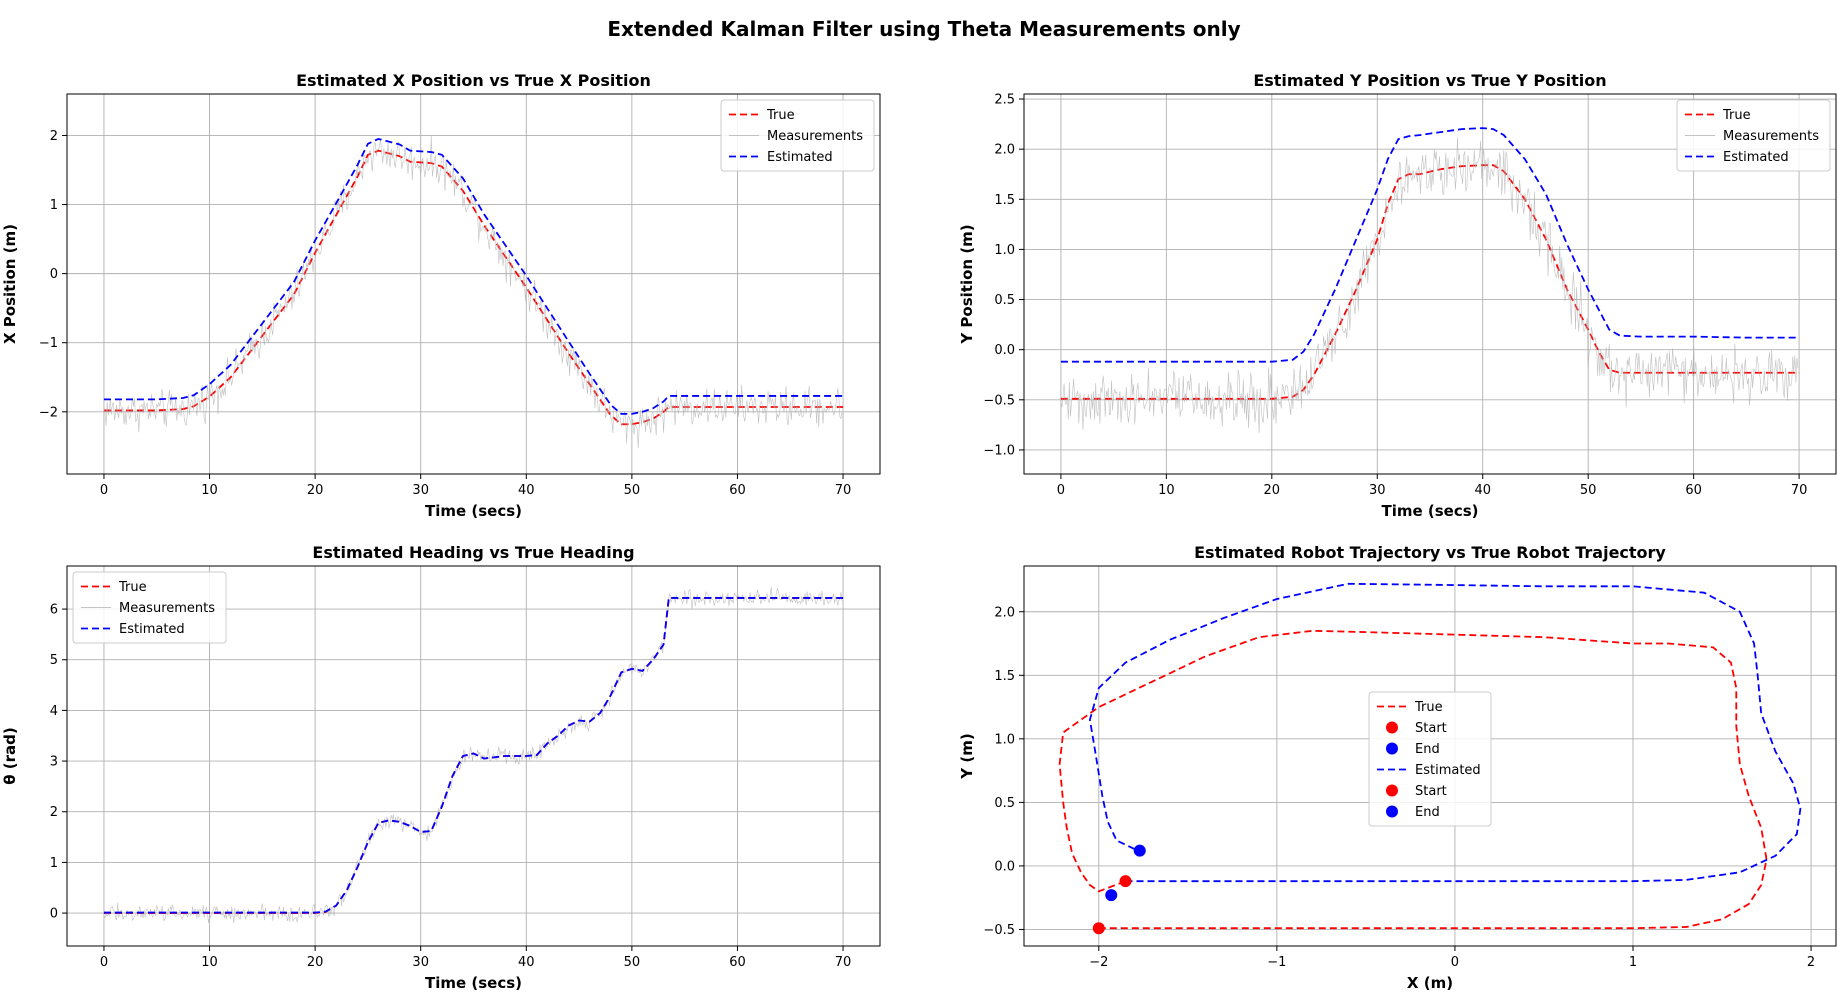 This screenshot has height=1003, width=1848. Describe the element at coordinates (1429, 80) in the screenshot. I see `chart-title: Estimated Y Position vs True Y Position` at that location.